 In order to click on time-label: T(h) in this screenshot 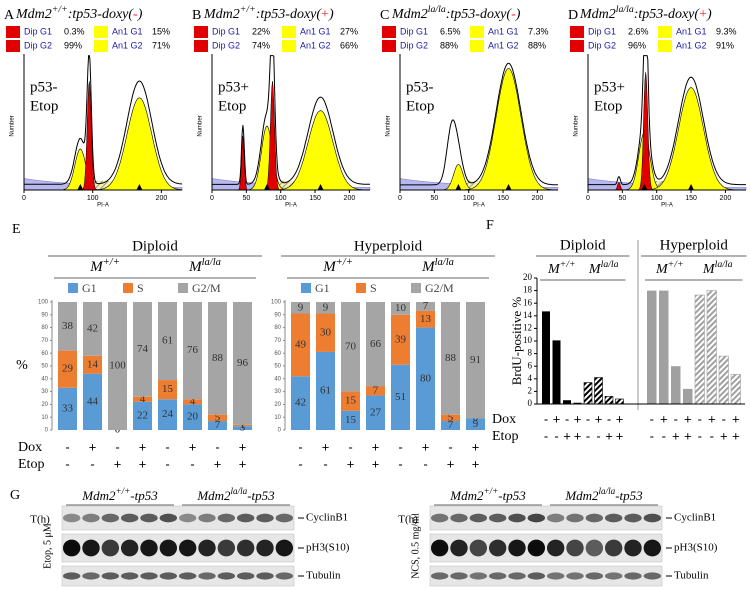, I will do `click(408, 520)`.